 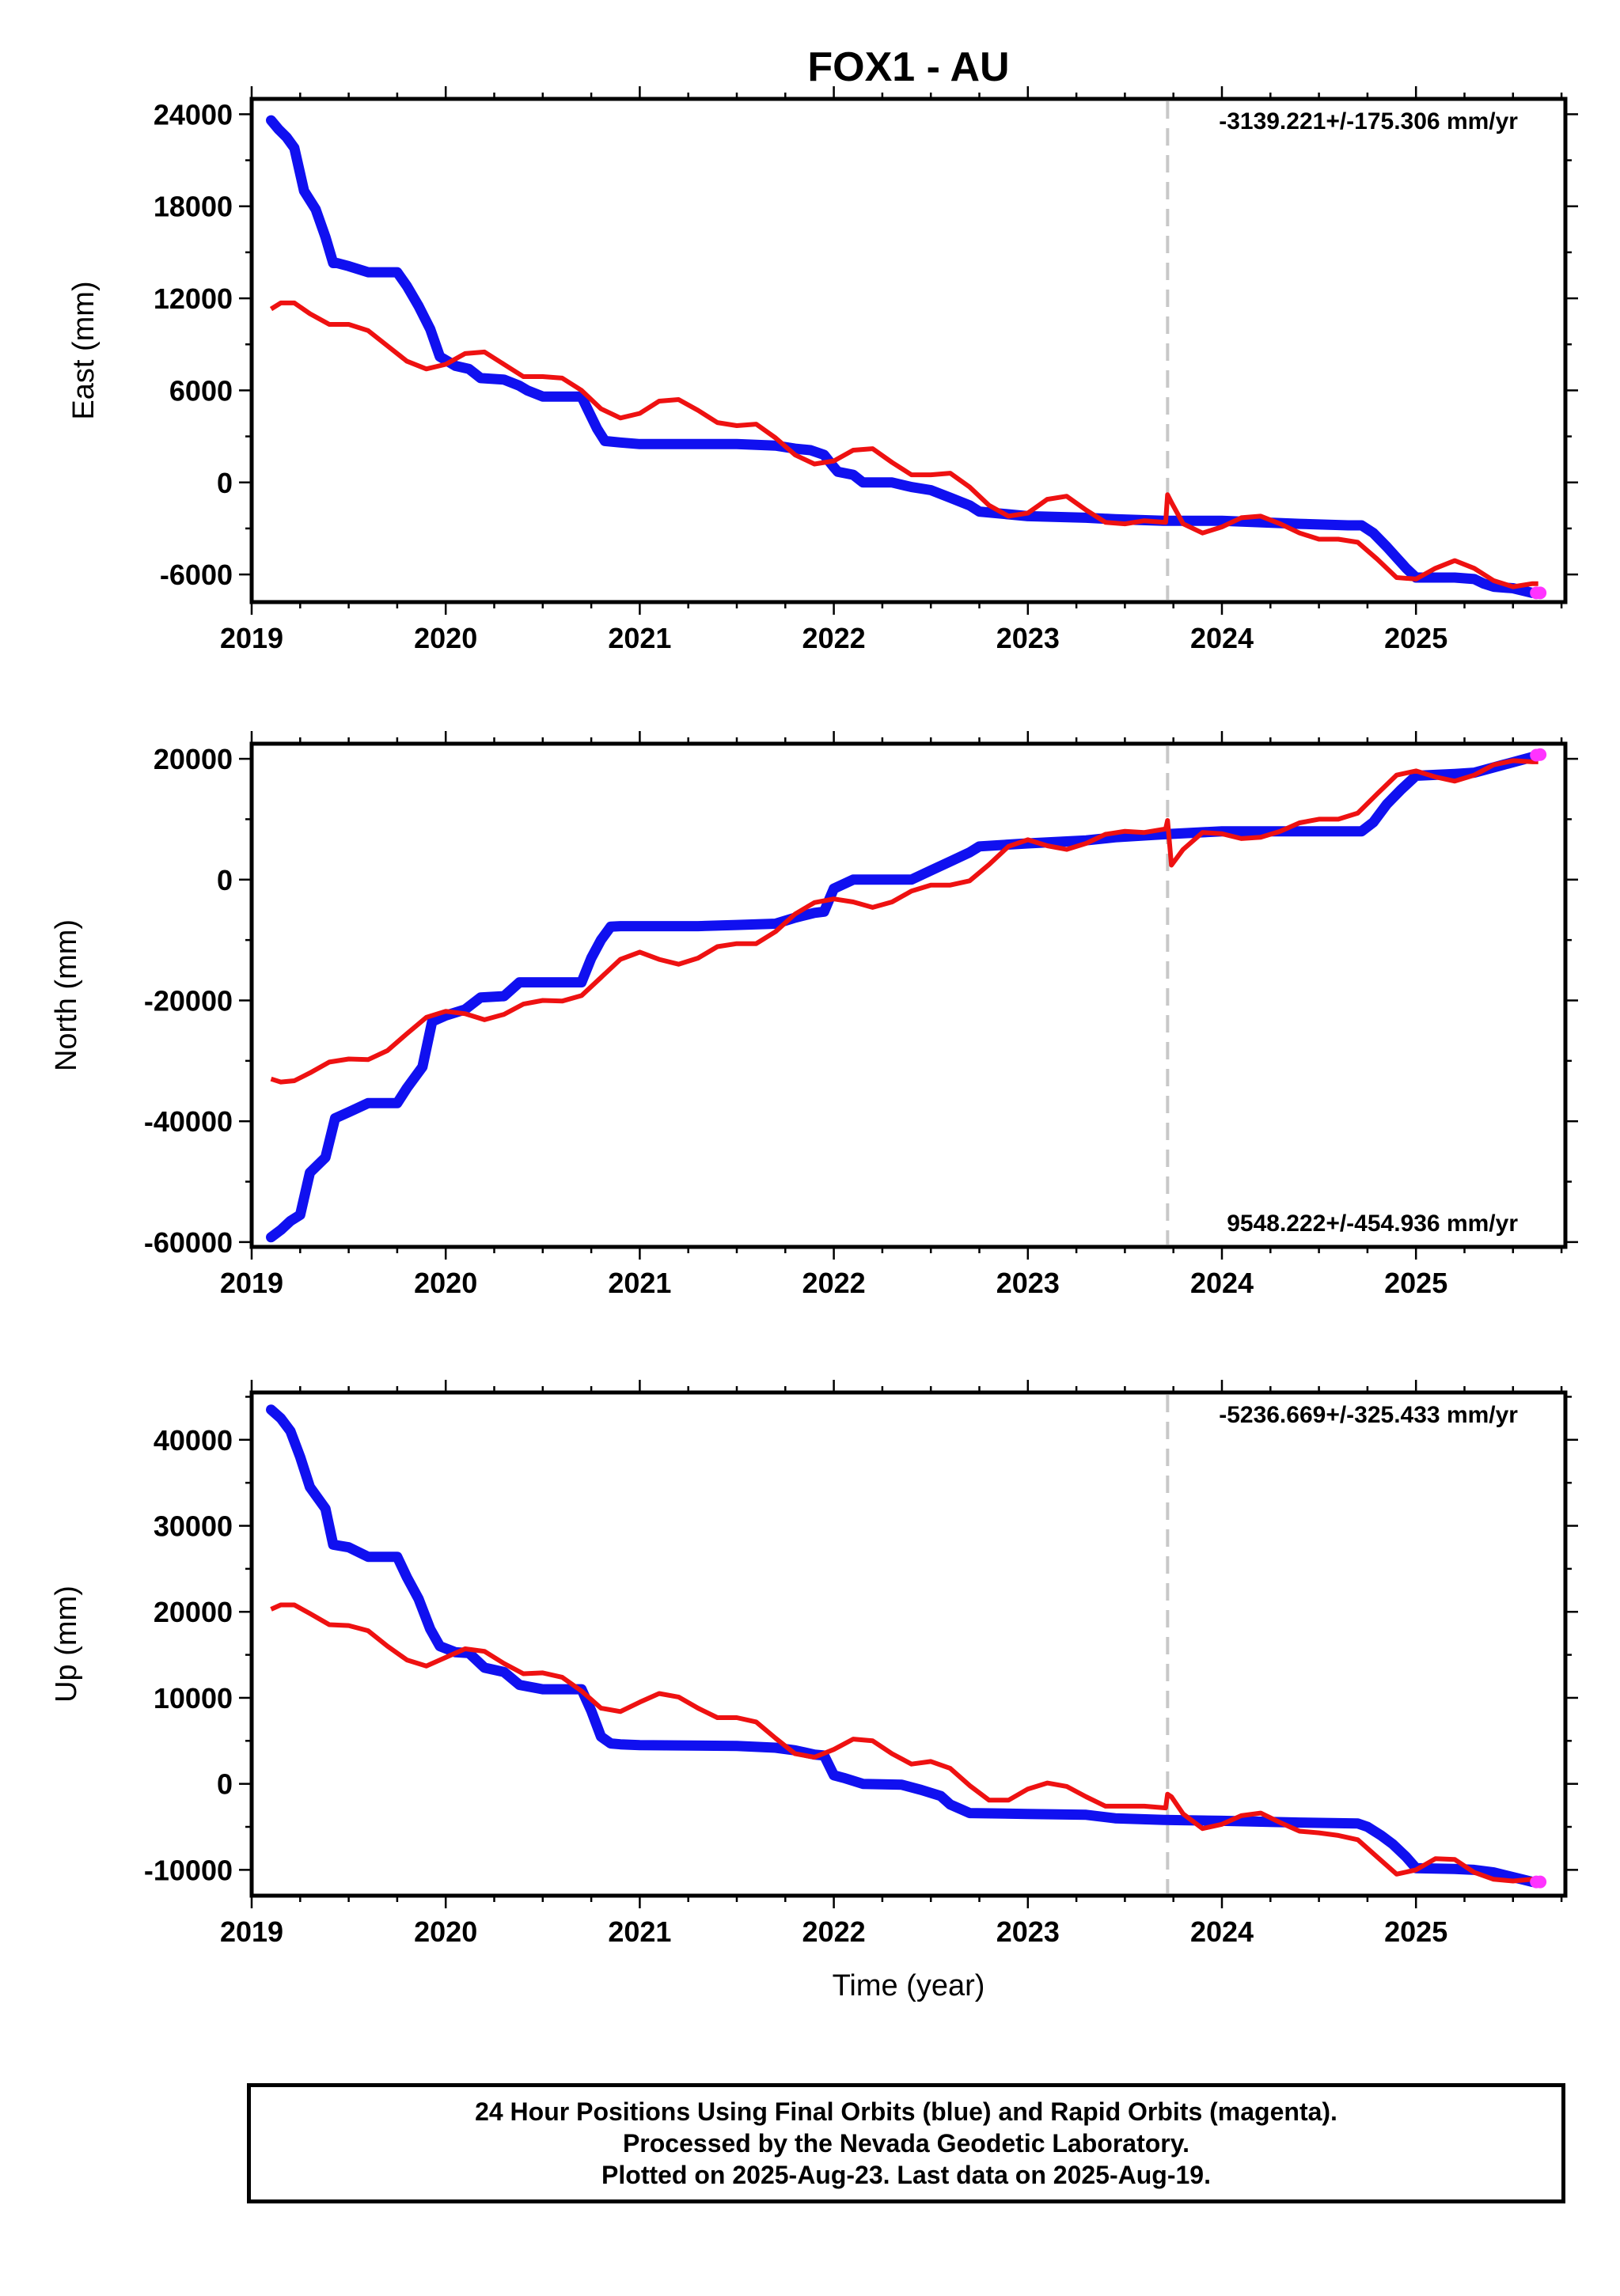 I want to click on velocity-label: 9548.222+/-454.936 mm/yr, so click(x=1372, y=1224).